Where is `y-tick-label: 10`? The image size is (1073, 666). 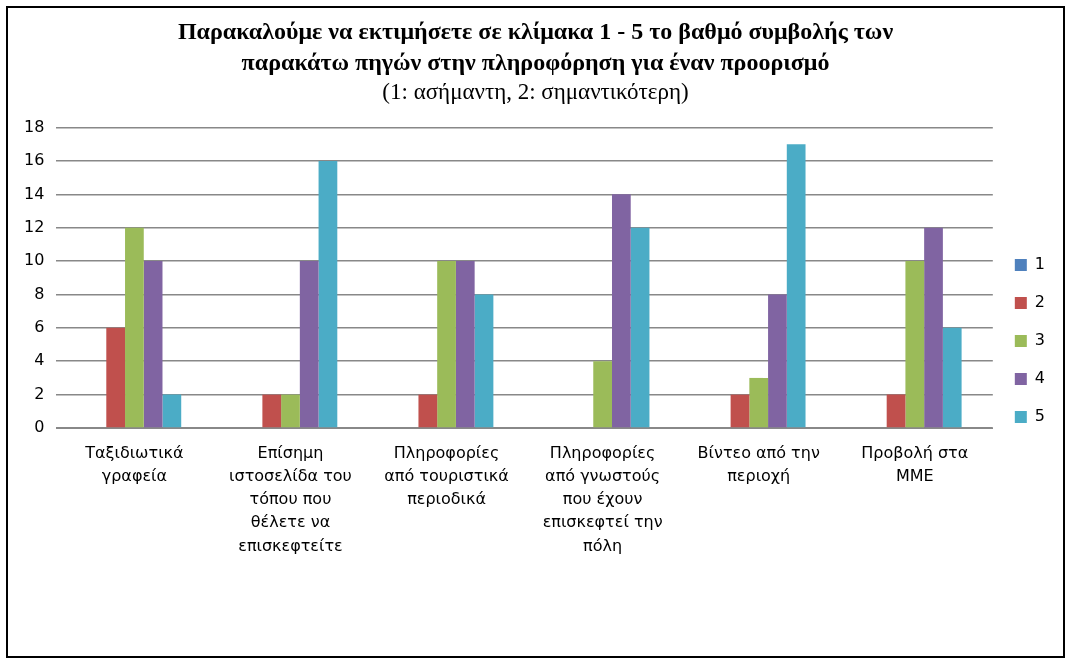 y-tick-label: 10 is located at coordinates (34, 260).